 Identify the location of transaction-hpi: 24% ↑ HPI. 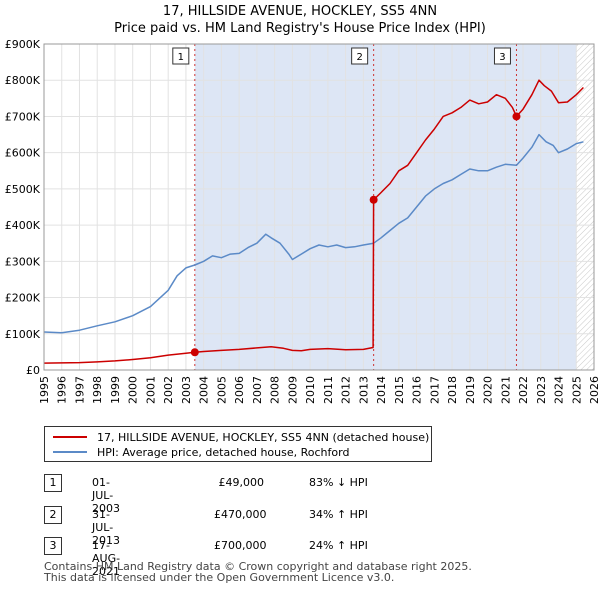
(338, 545).